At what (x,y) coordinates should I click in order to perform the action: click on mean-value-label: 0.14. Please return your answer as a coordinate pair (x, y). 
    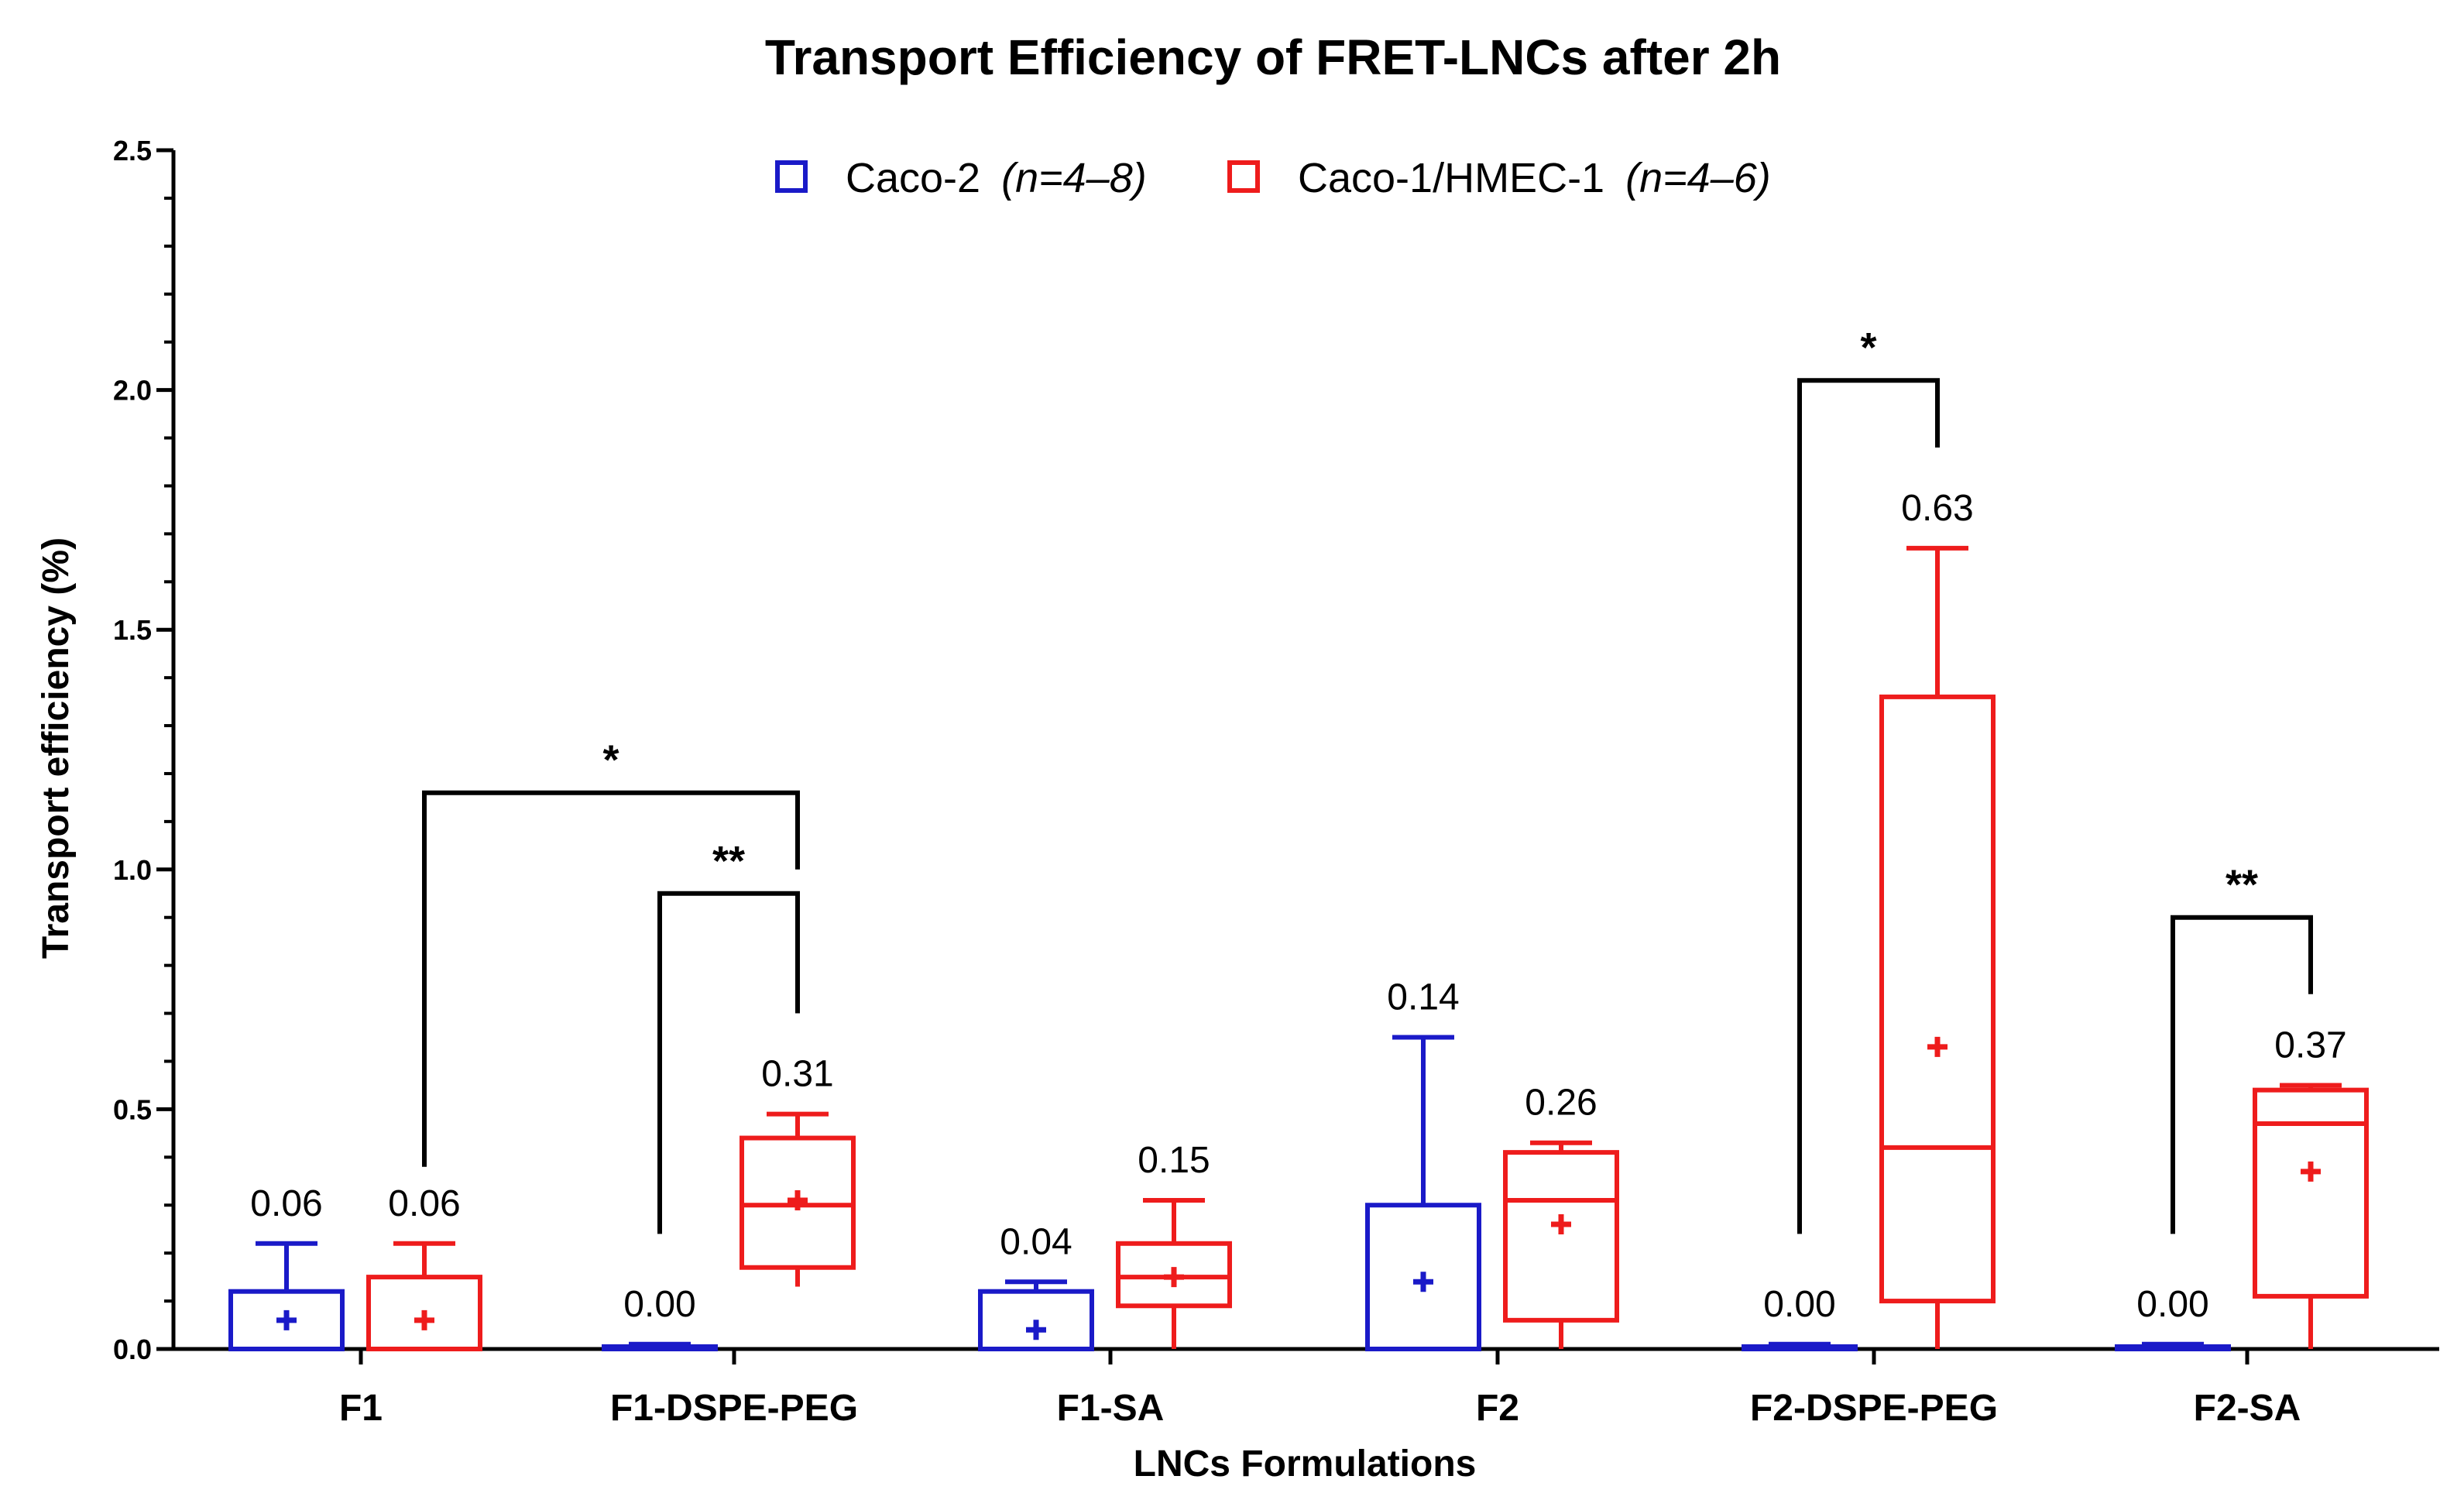
    Looking at the image, I should click on (1423, 997).